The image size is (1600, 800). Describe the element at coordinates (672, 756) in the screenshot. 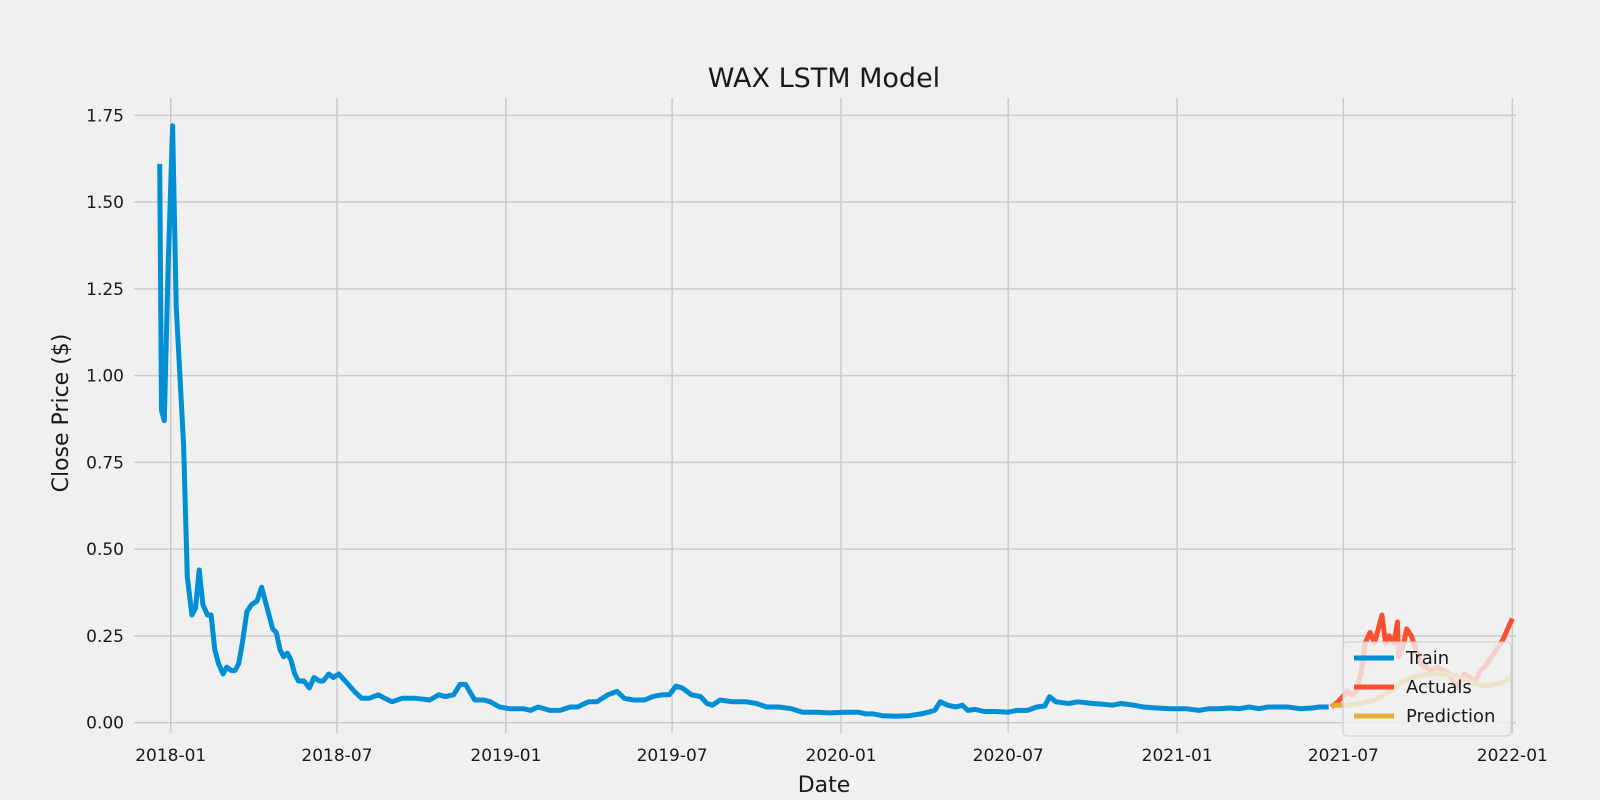

I see `x-tick-label: 2019-07` at that location.